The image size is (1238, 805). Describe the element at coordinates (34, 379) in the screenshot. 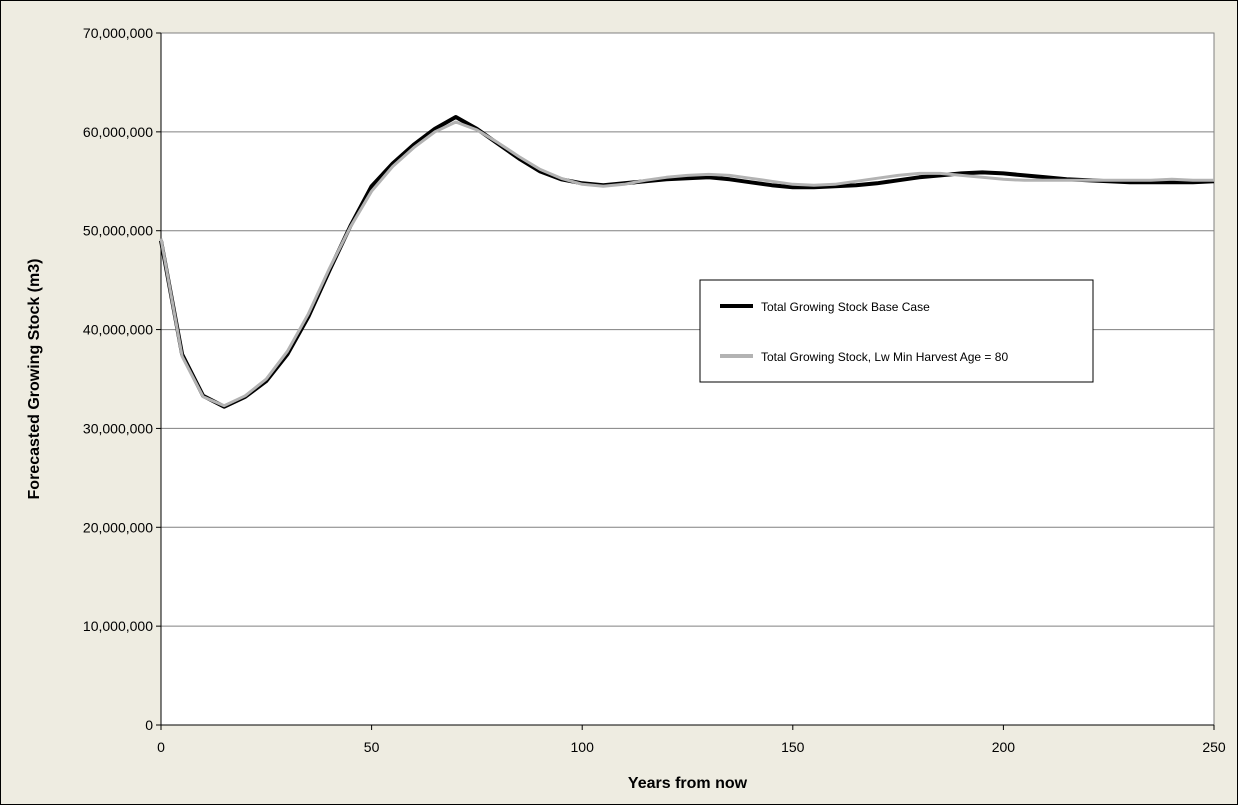

I see `y-axis-title: Forecasted Growing Stock (m3)` at that location.